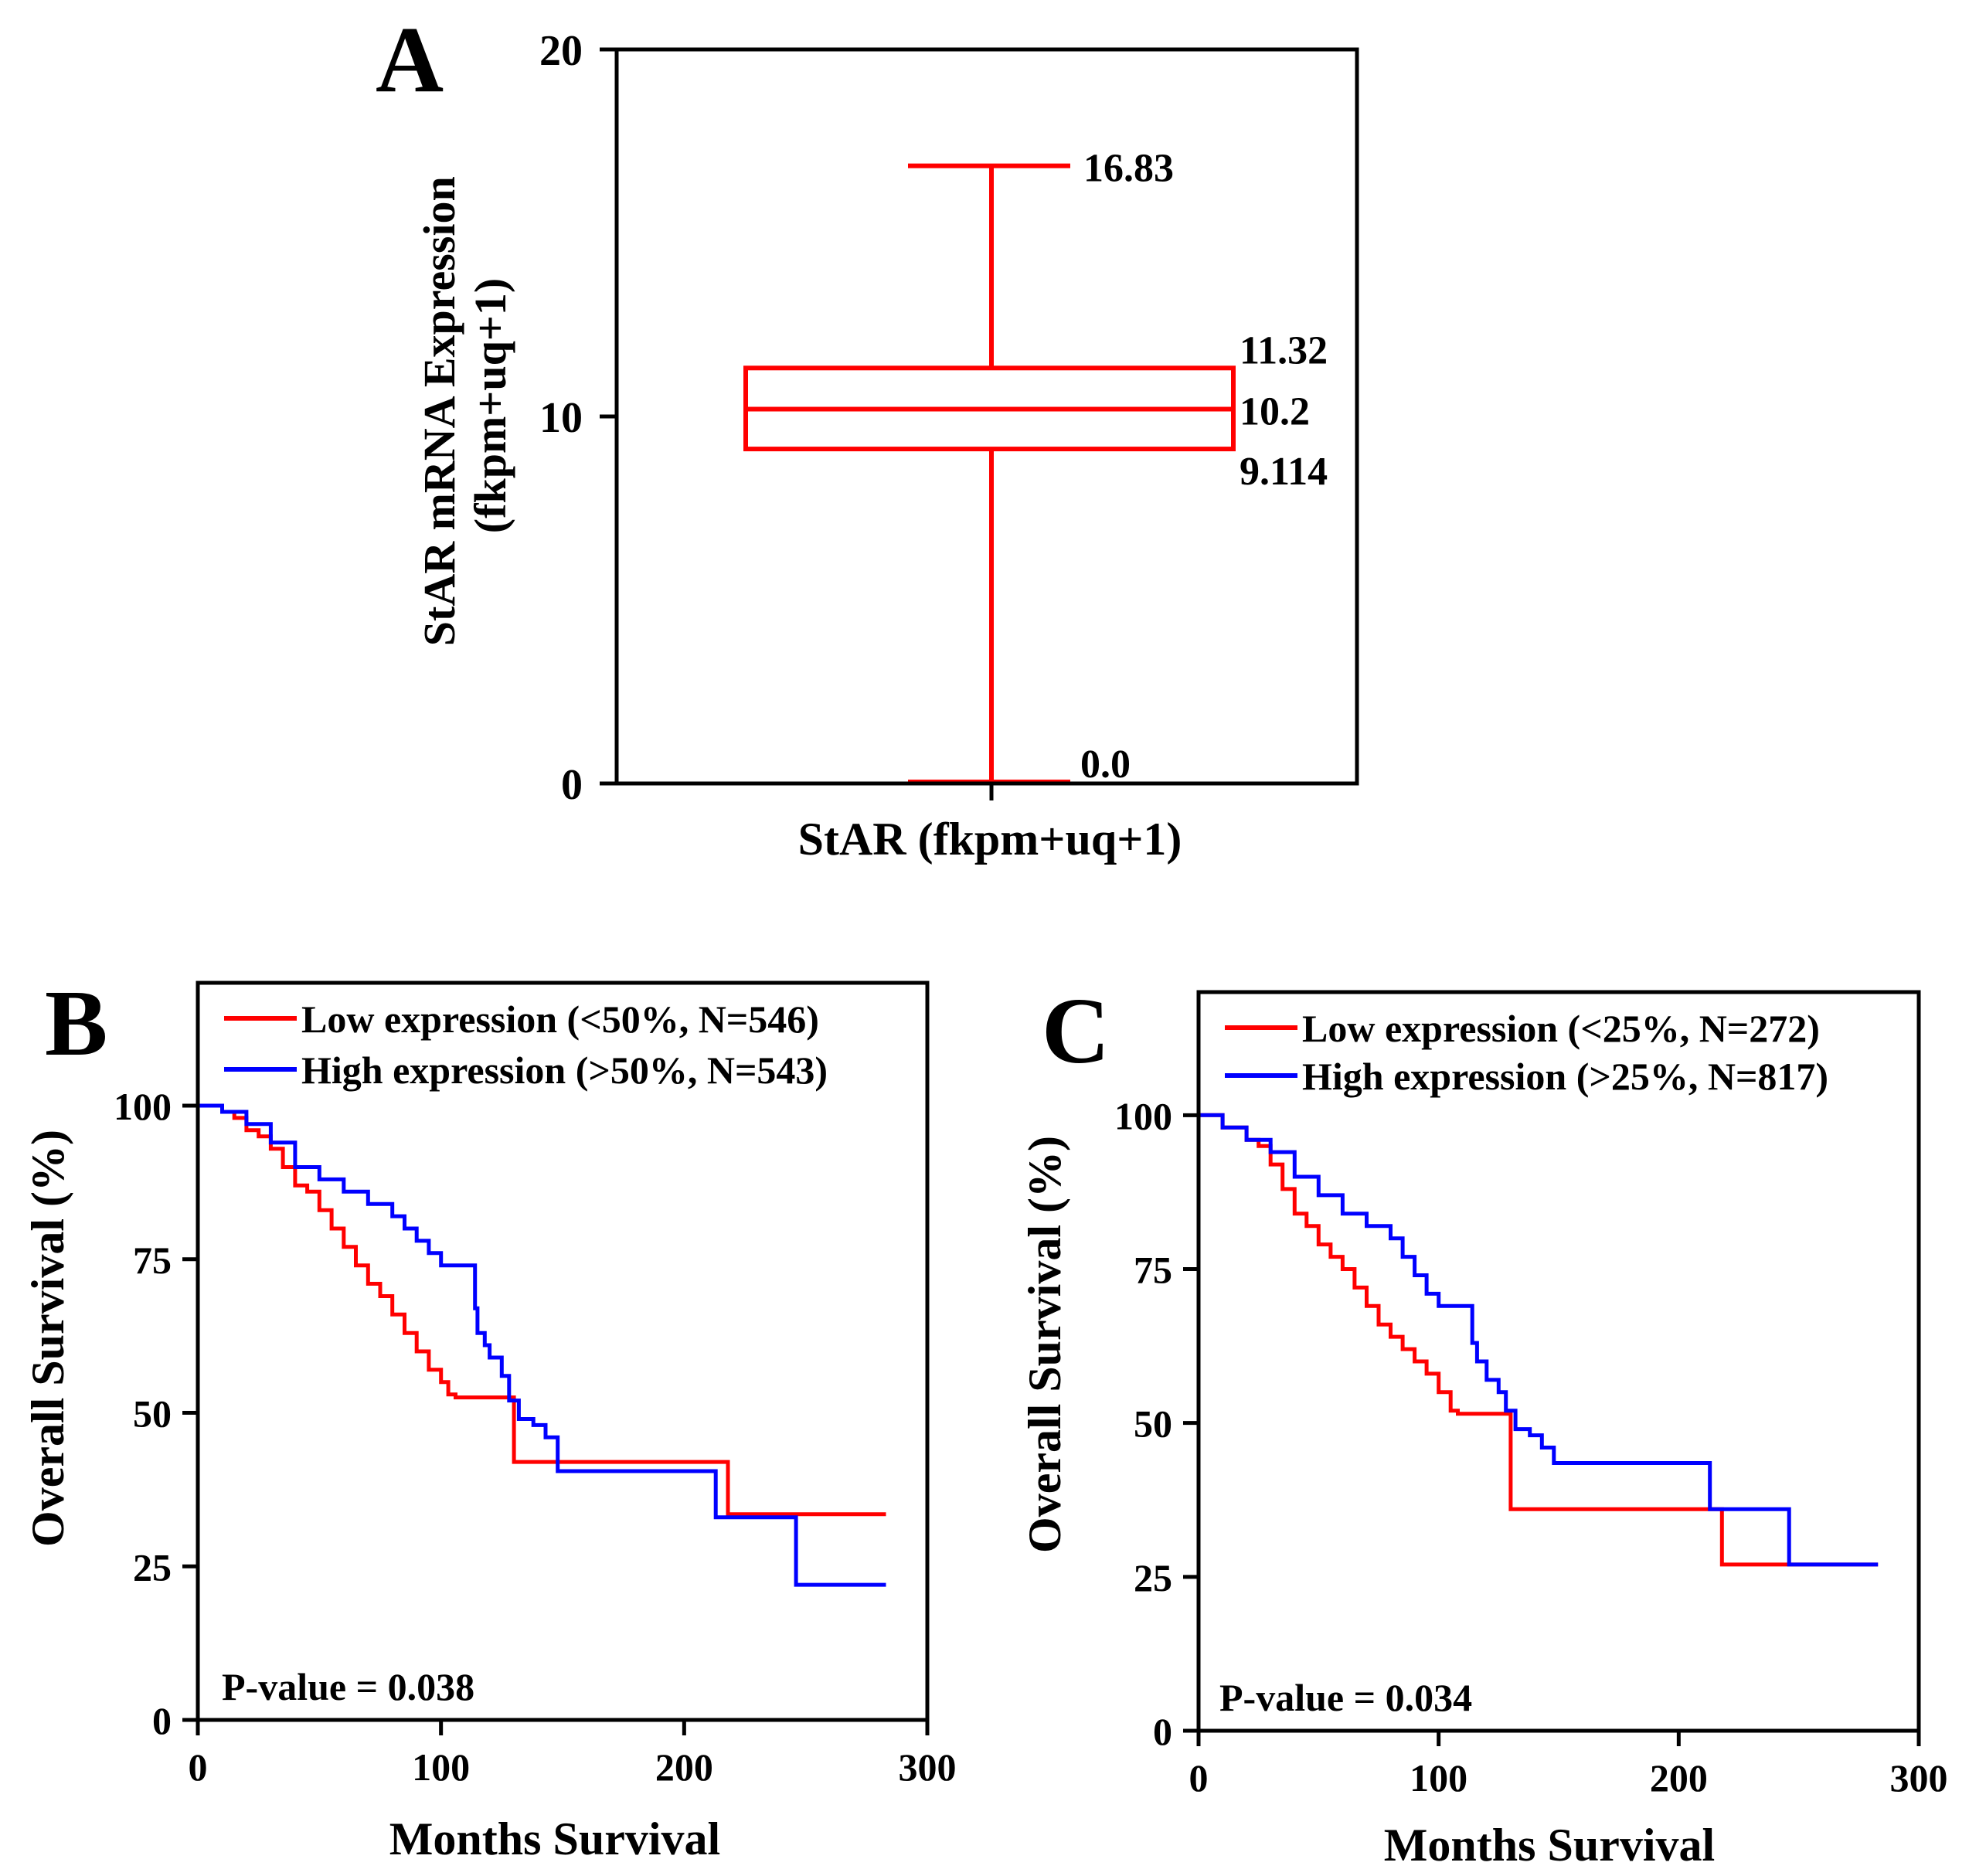 Image resolution: width=1969 pixels, height=1876 pixels. What do you see at coordinates (1044, 1345) in the screenshot?
I see `panel-c-ylabel: Overall Survival (%)` at bounding box center [1044, 1345].